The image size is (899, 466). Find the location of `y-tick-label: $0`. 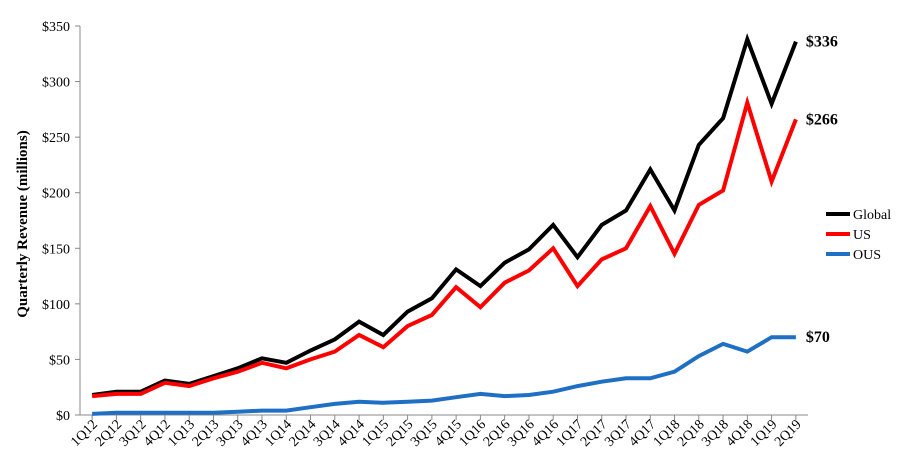

y-tick-label: $0 is located at coordinates (63, 416).